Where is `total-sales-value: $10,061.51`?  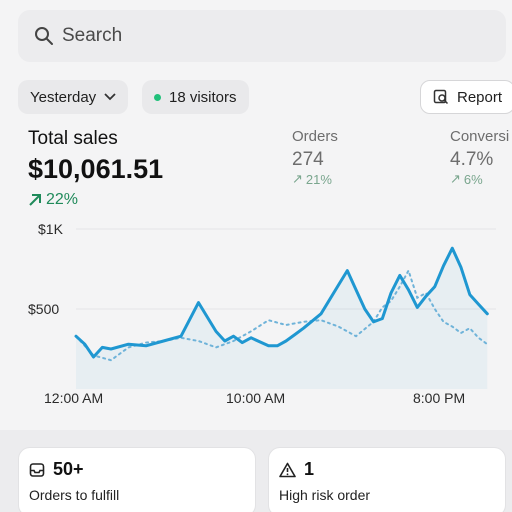 total-sales-value: $10,061.51 is located at coordinates (96, 169).